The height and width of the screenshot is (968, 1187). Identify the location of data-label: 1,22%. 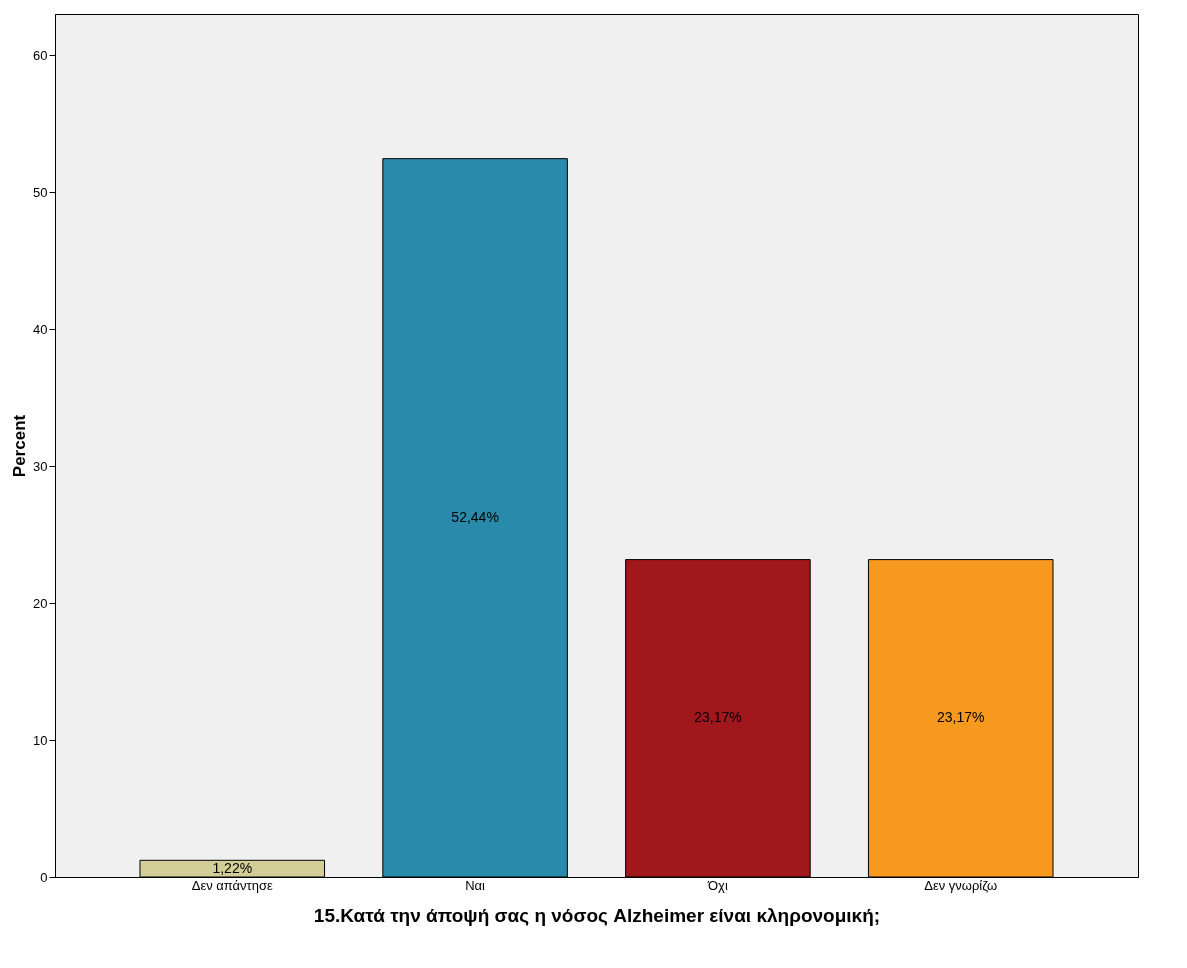
(232, 867).